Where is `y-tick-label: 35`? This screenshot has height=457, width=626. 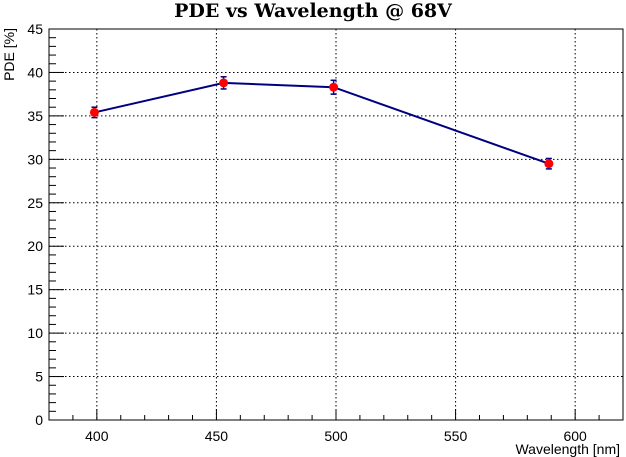
y-tick-label: 35 is located at coordinates (35, 116).